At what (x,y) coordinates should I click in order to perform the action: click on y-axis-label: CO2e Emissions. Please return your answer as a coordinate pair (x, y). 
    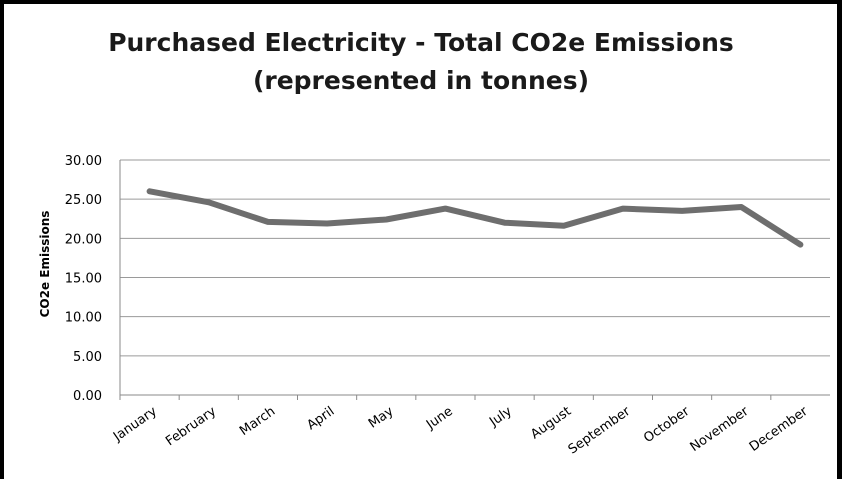
    Looking at the image, I should click on (45, 264).